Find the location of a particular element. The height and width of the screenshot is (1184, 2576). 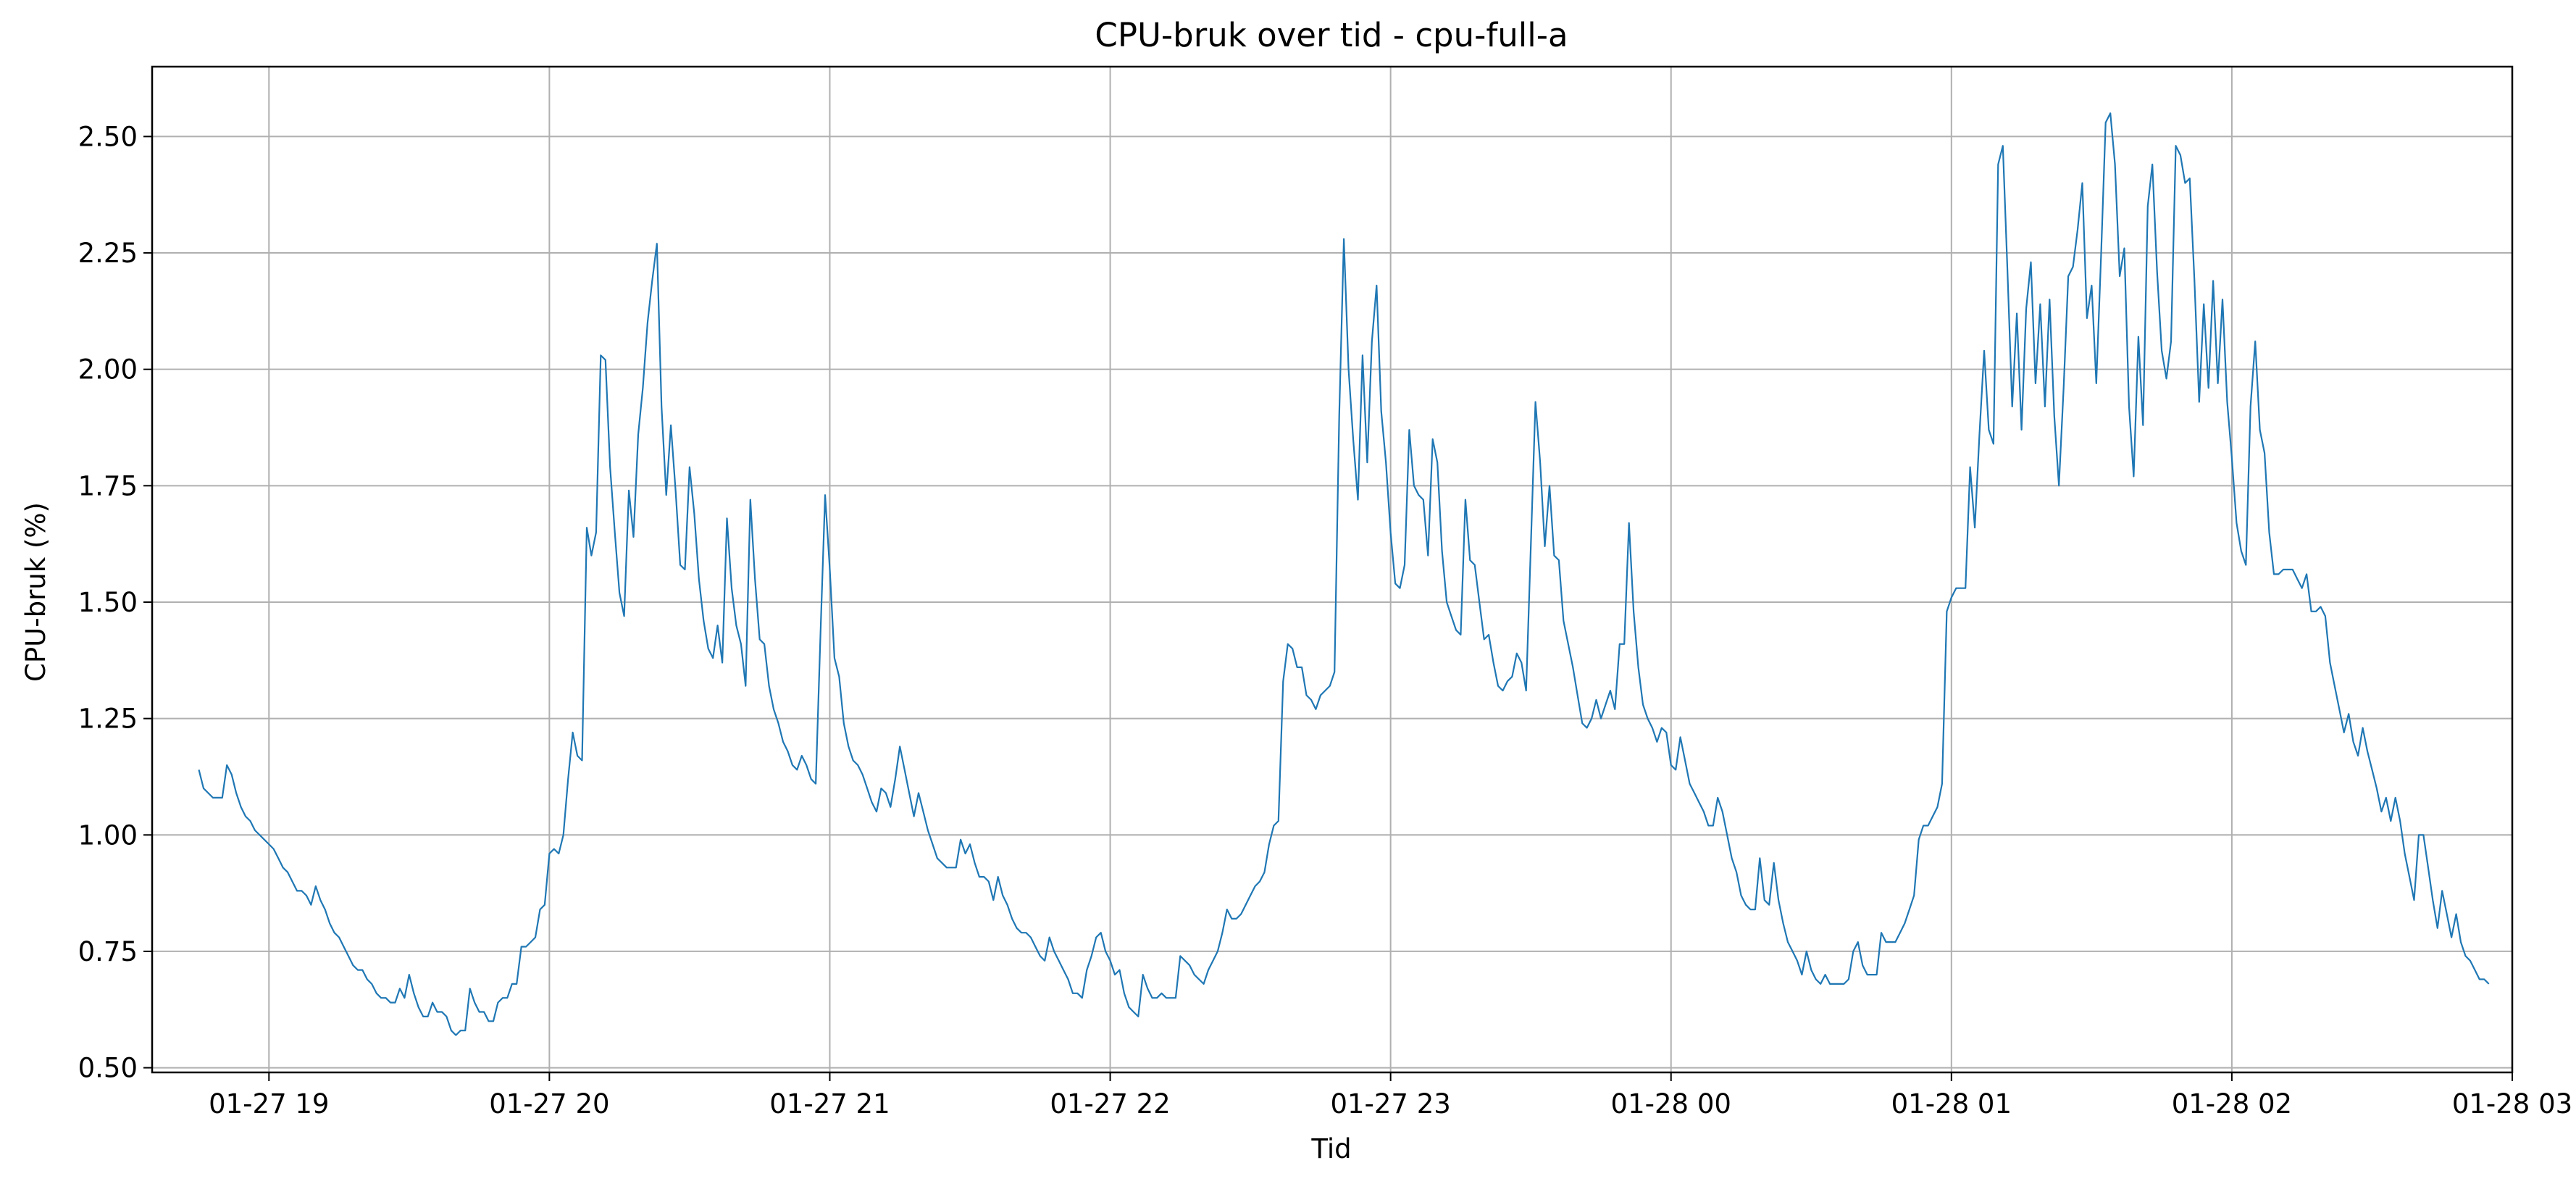

y-tick-label: 0.75 is located at coordinates (108, 951).